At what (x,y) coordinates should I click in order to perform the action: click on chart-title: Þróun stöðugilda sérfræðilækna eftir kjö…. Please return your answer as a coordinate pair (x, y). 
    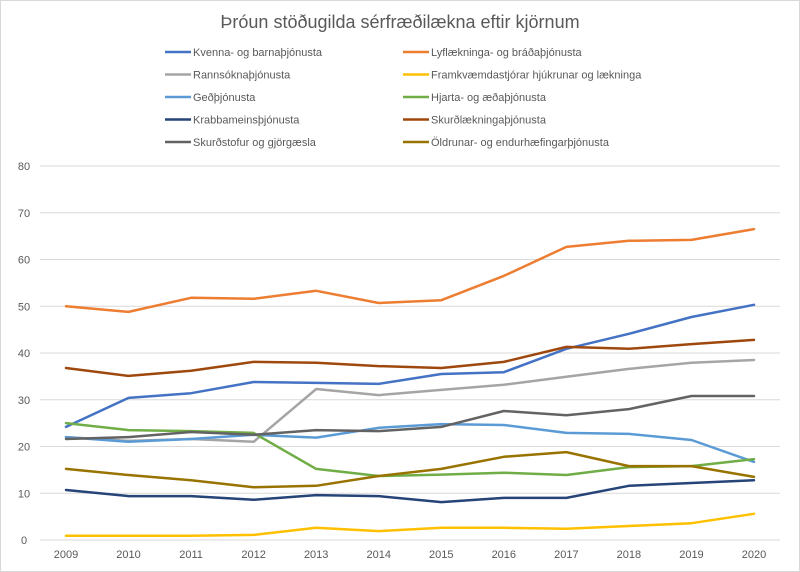
    Looking at the image, I should click on (399, 22).